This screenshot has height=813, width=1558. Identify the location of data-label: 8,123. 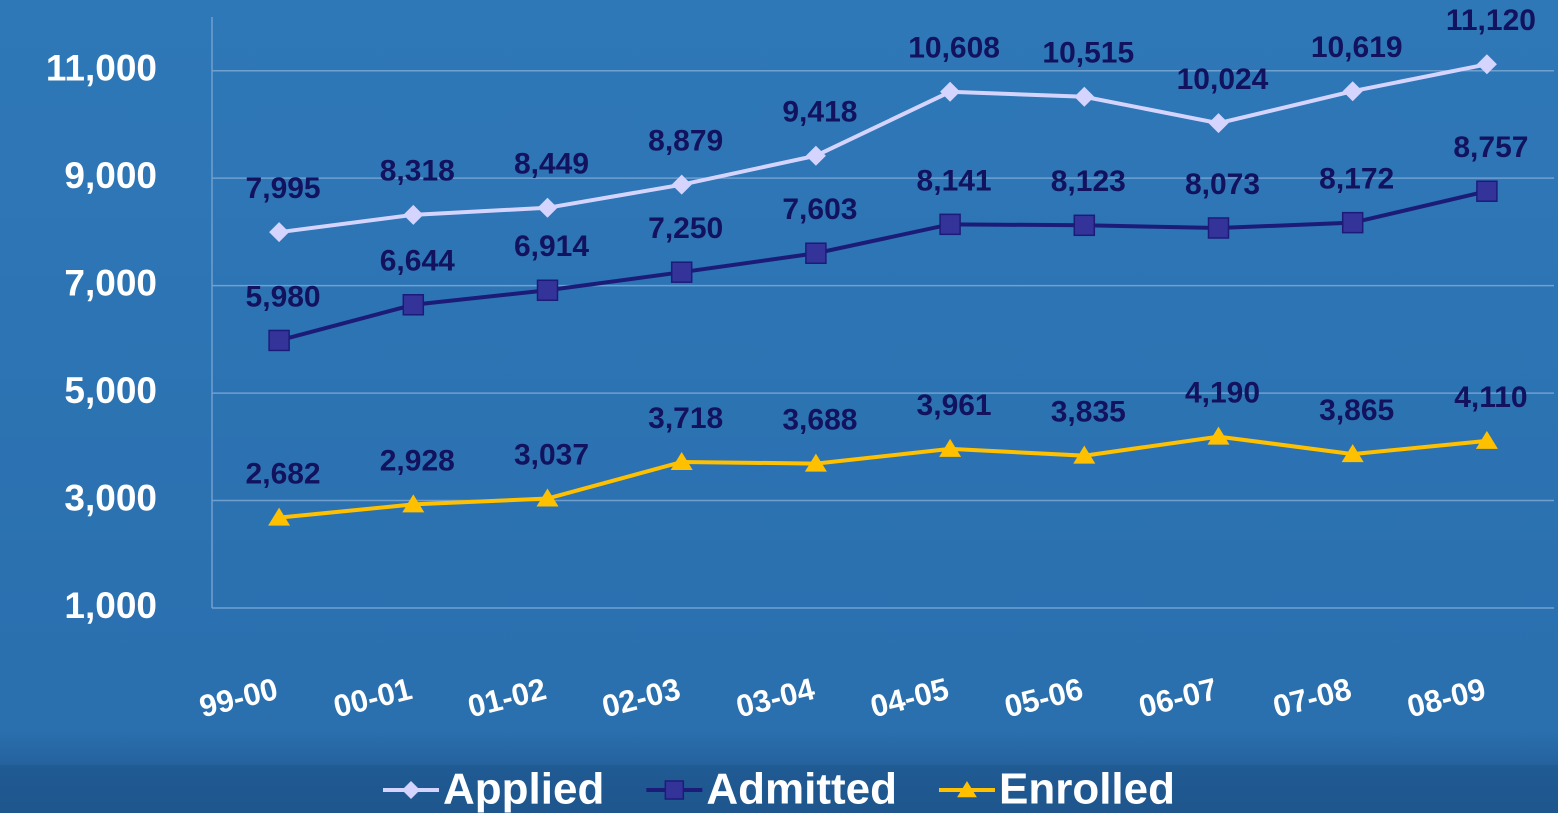
(1088, 181).